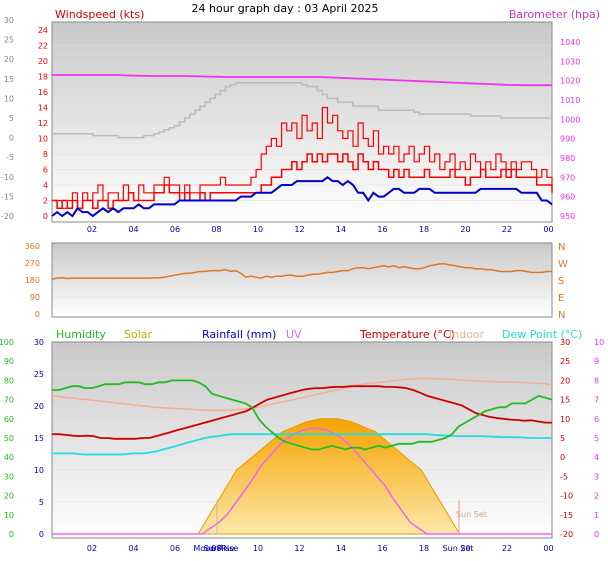 The height and width of the screenshot is (561, 608). Describe the element at coordinates (41, 502) in the screenshot. I see `rain-tick-label: 5` at that location.